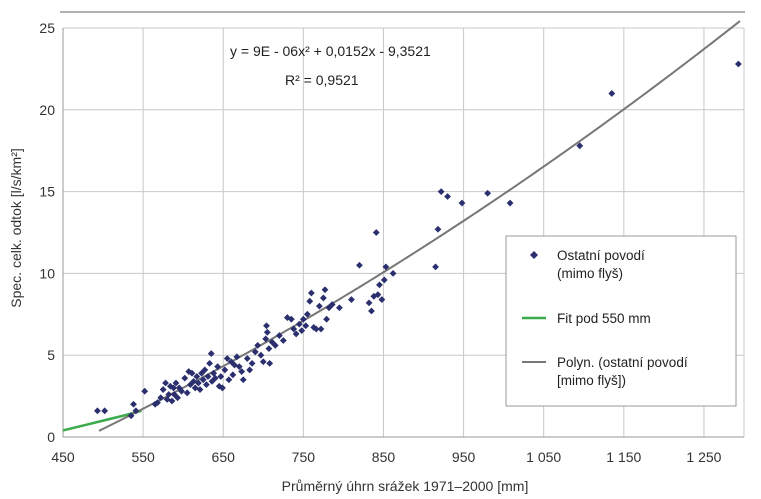 Image resolution: width=761 pixels, height=499 pixels. Describe the element at coordinates (224, 457) in the screenshot. I see `x-tick-label: 650` at that location.